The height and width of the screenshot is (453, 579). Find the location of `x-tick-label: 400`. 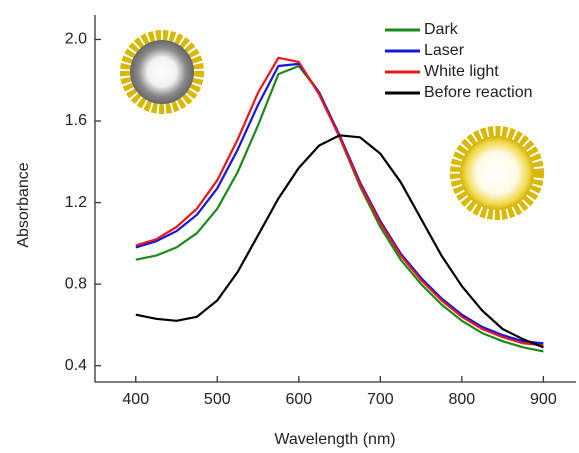

x-tick-label: 400 is located at coordinates (135, 399).